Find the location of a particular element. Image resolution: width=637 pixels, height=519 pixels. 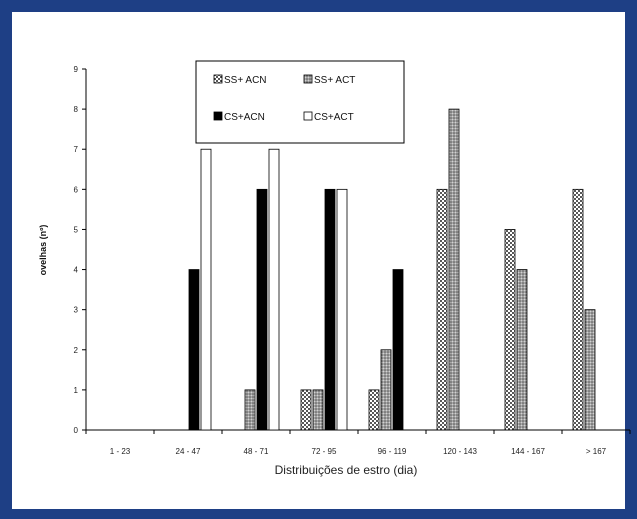

x-tick-label: > 167 is located at coordinates (596, 451).